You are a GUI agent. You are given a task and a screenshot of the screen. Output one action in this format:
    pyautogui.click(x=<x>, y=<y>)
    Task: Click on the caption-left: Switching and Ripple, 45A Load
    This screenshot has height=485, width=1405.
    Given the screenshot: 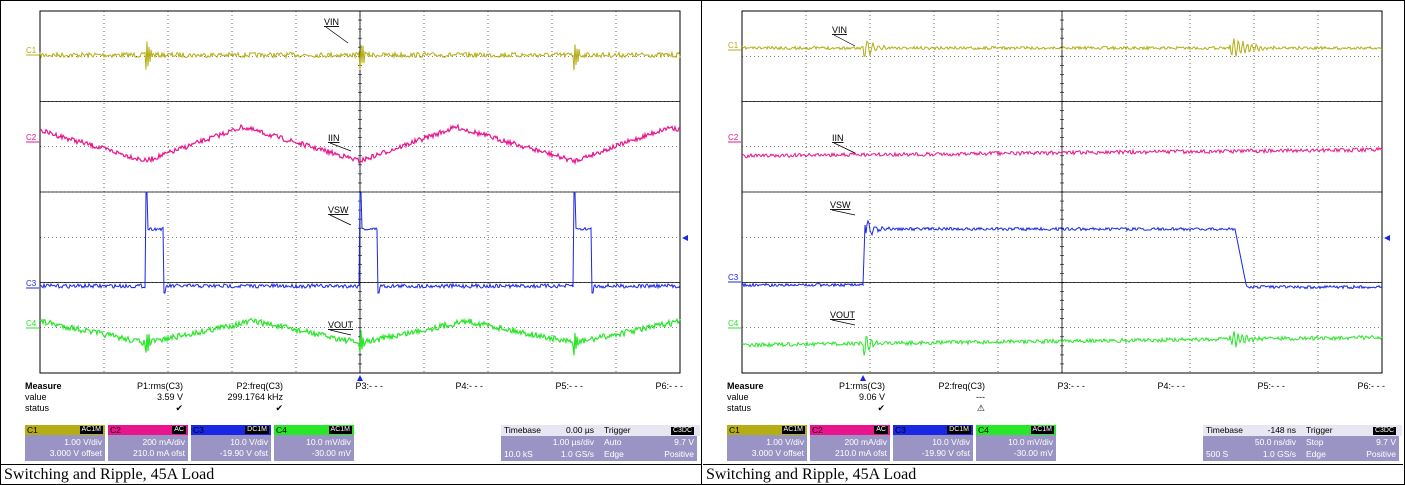 What is the action you would take?
    pyautogui.click(x=351, y=474)
    